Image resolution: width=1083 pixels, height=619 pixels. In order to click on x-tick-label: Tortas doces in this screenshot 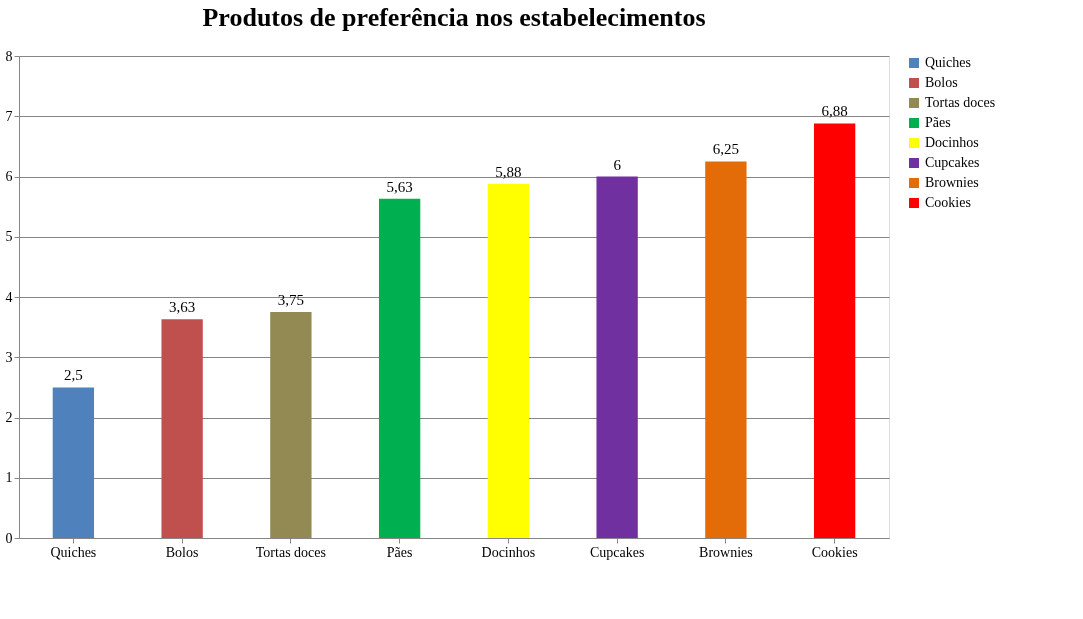, I will do `click(290, 552)`.